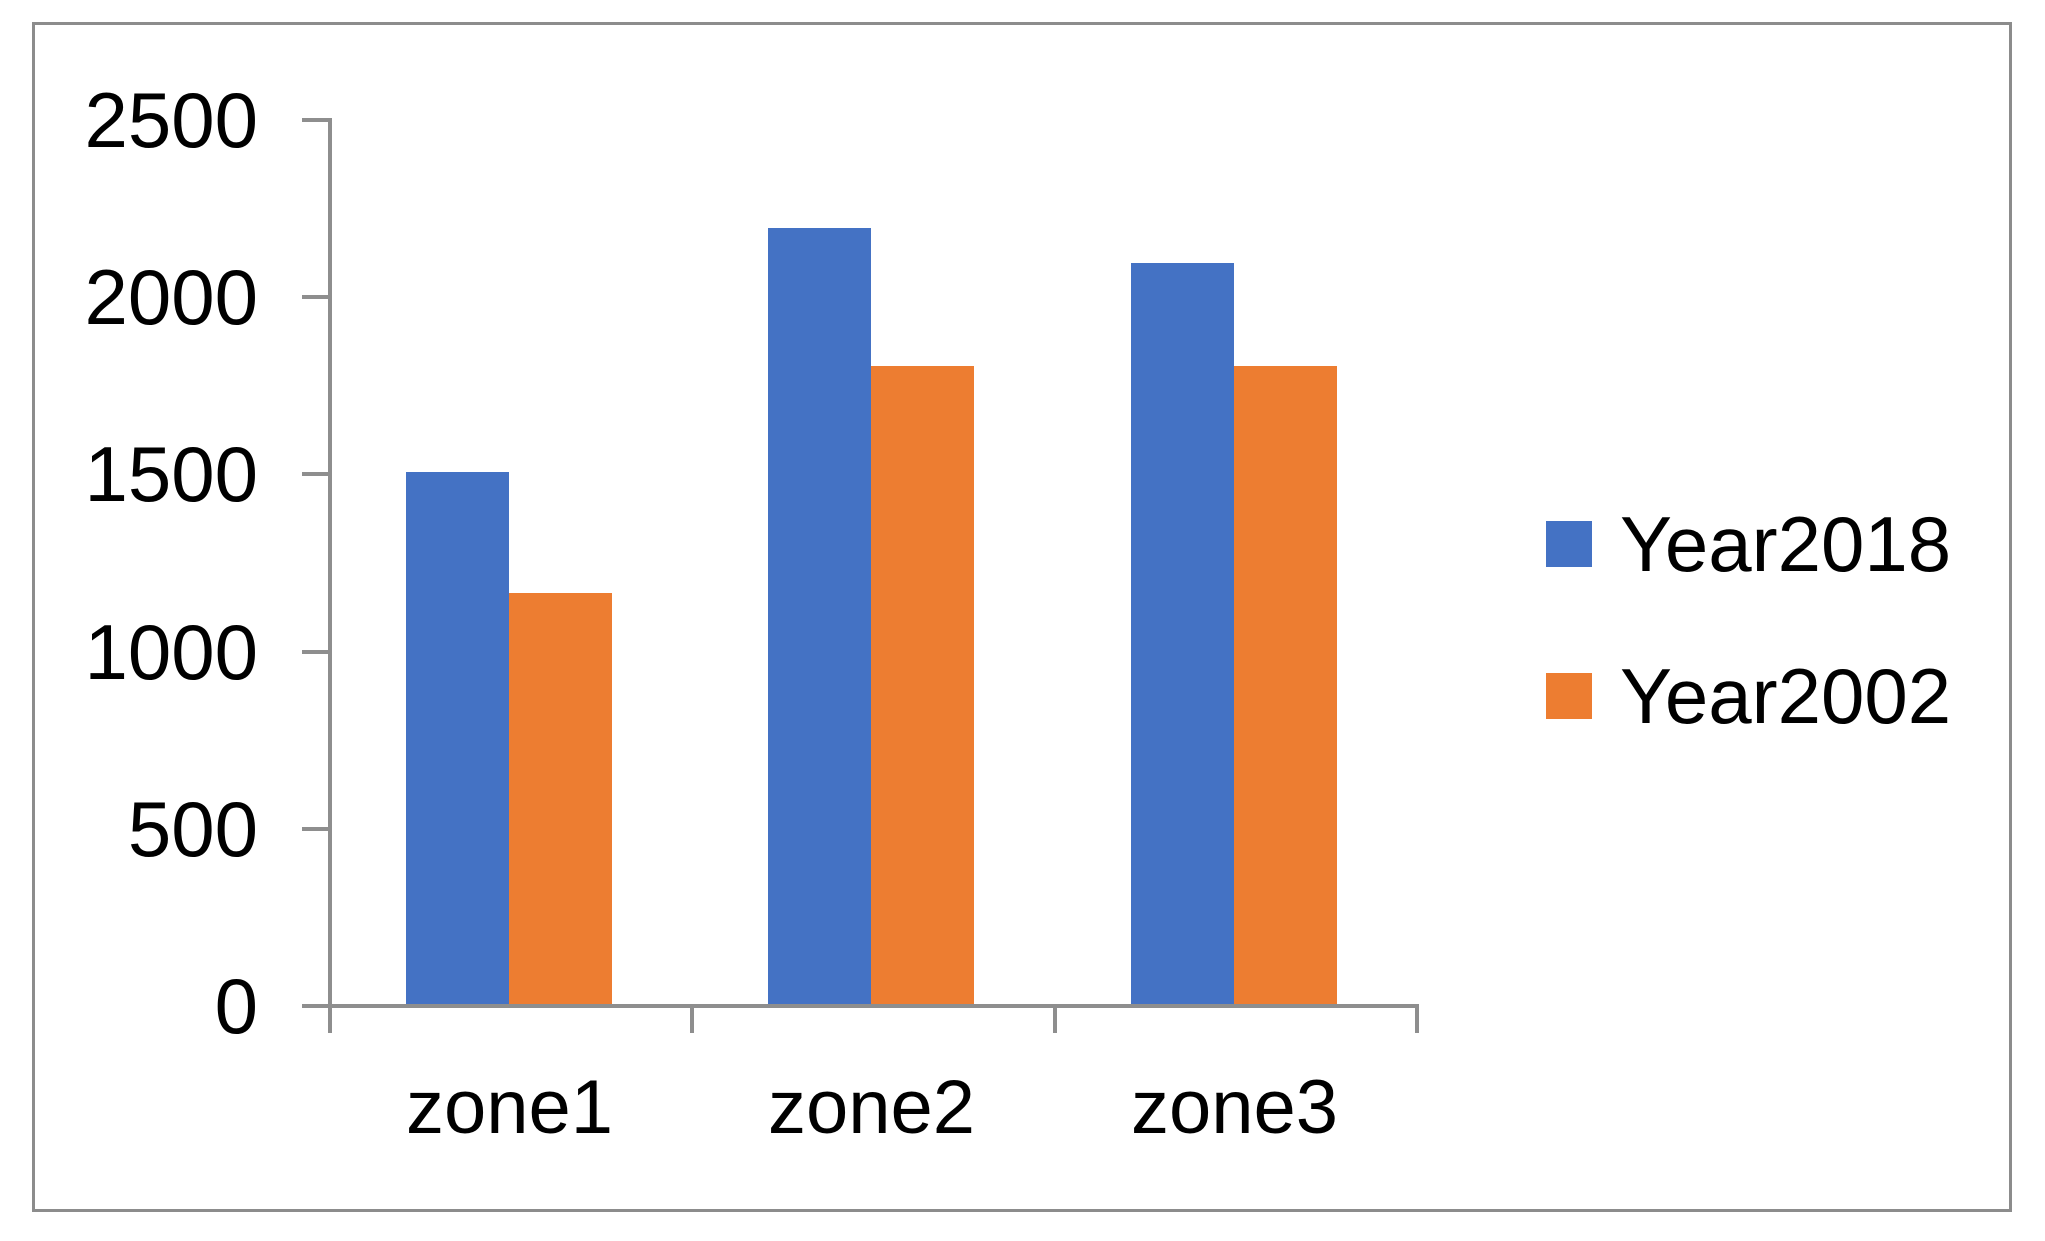  Describe the element at coordinates (1786, 544) in the screenshot. I see `legend-label-year2018: Year2018` at that location.